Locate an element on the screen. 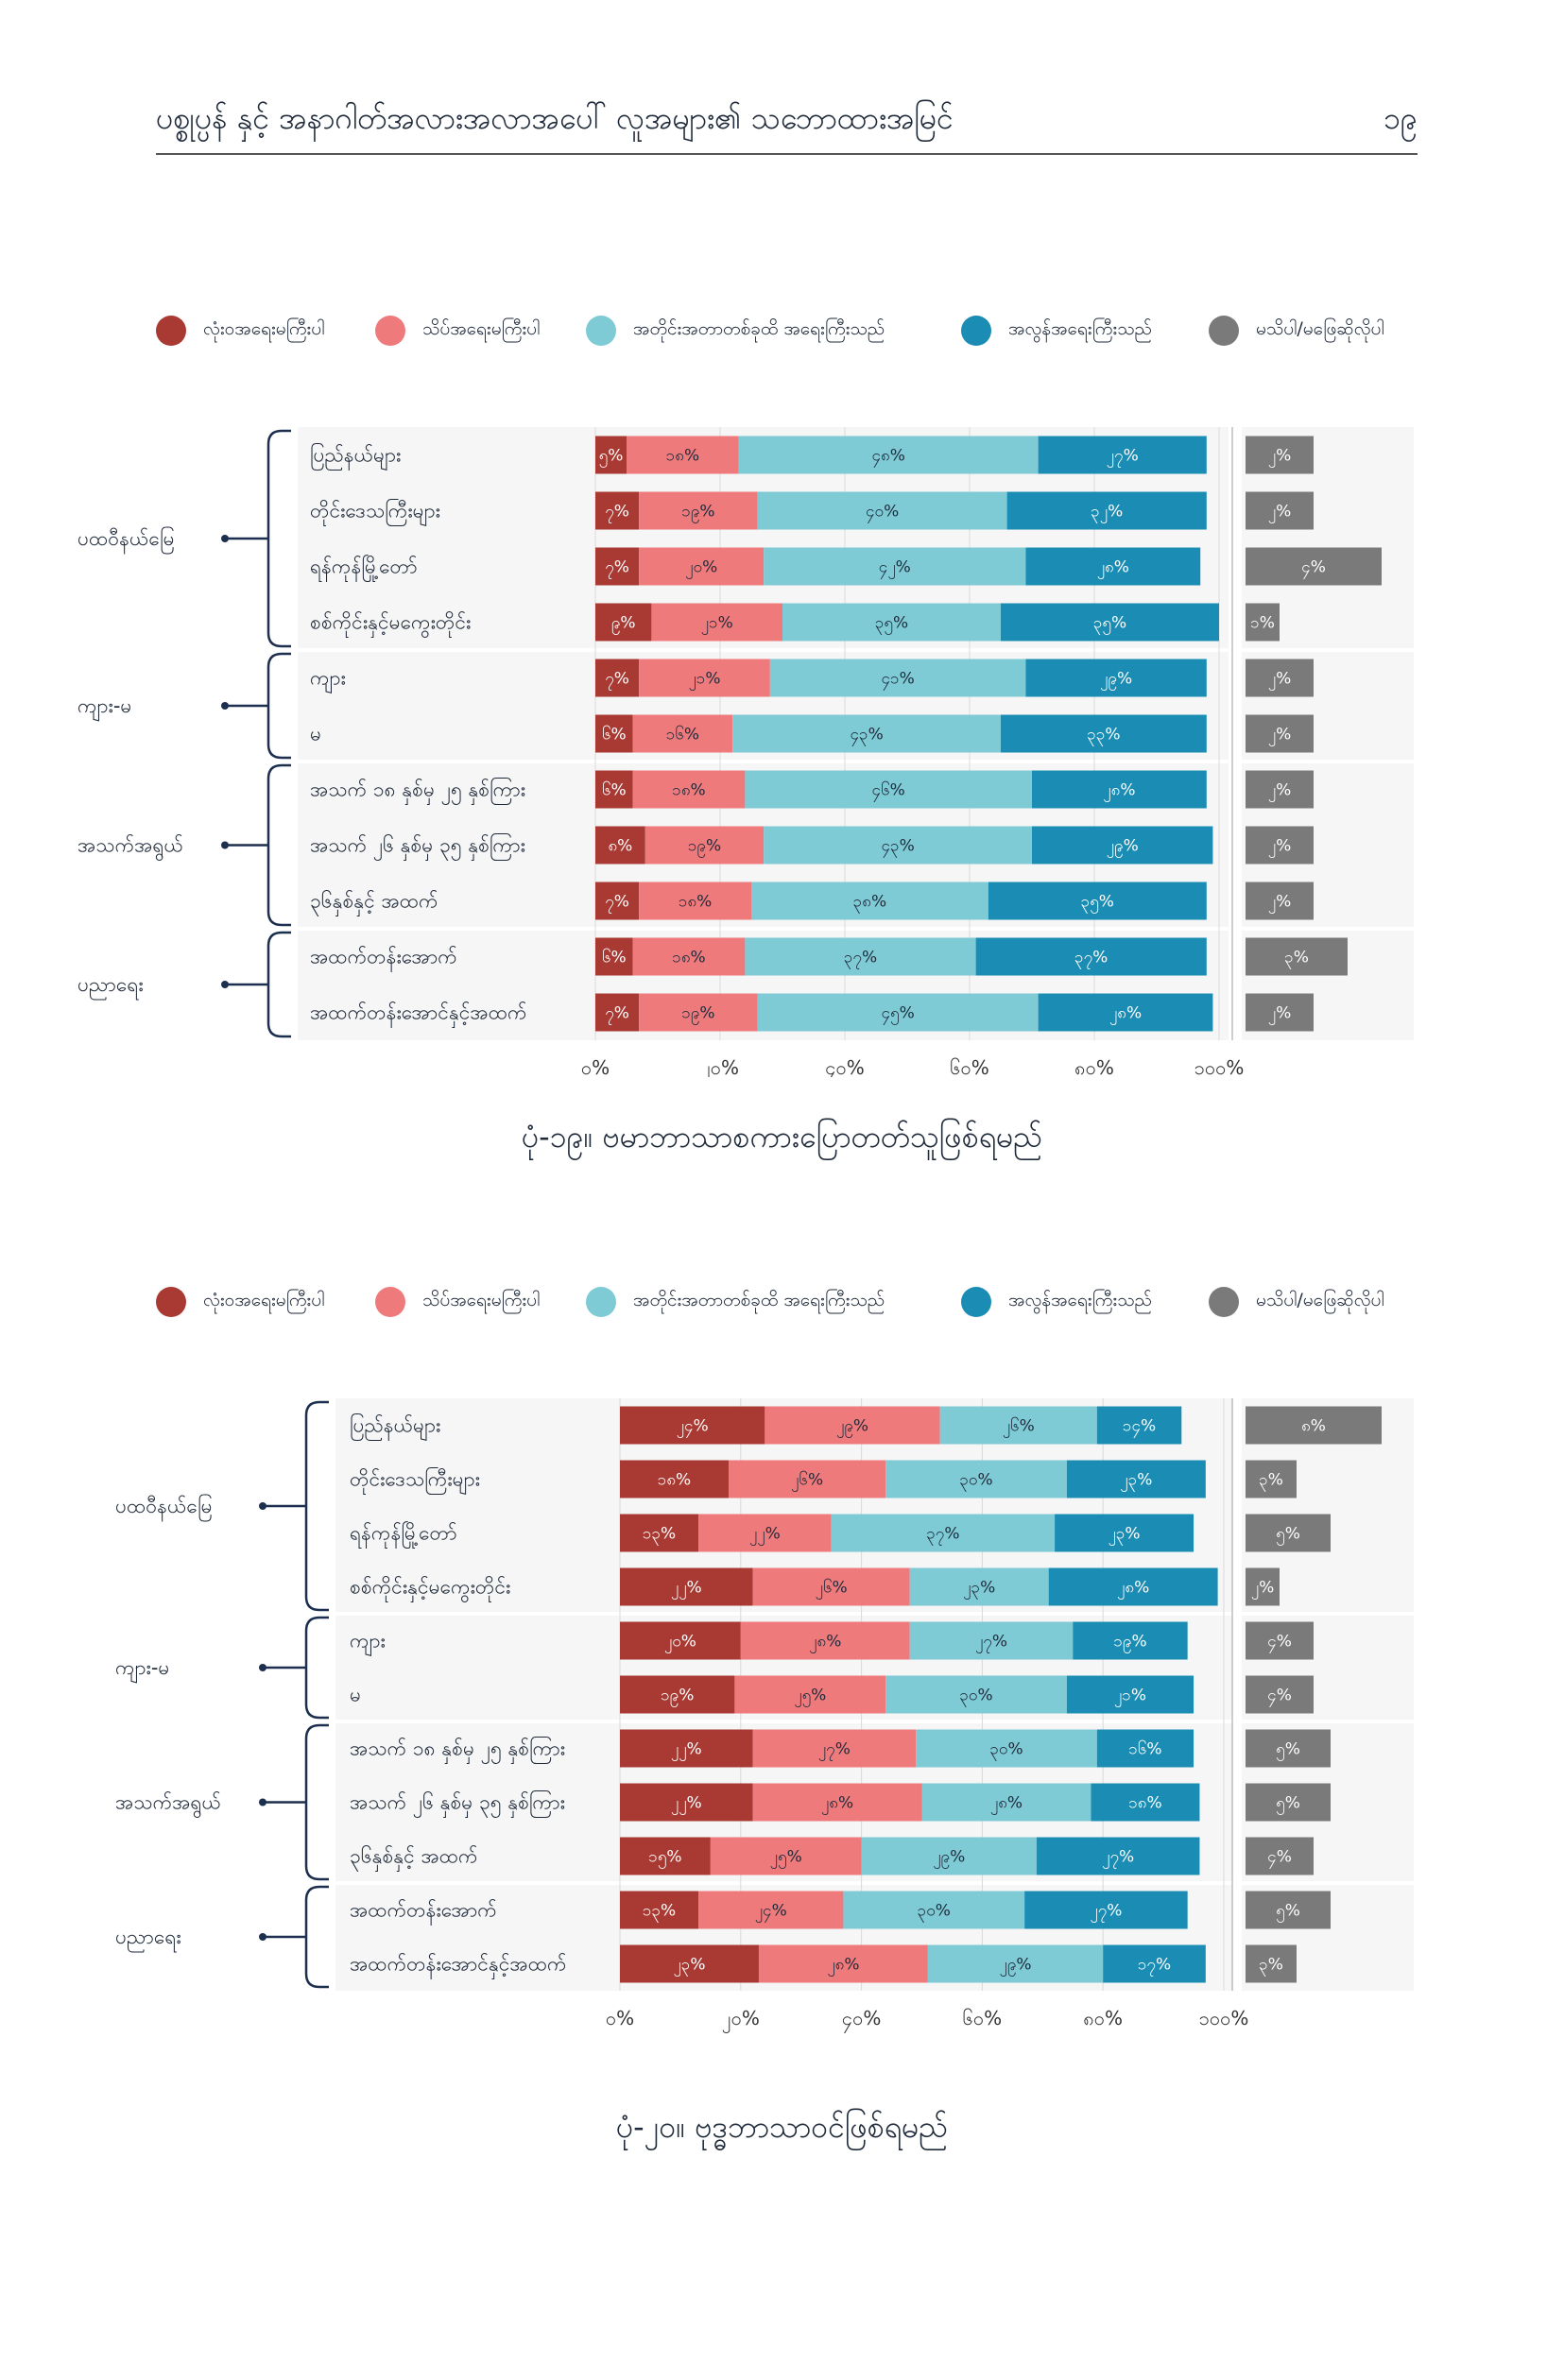  data-label: ၄၀% is located at coordinates (882, 513).